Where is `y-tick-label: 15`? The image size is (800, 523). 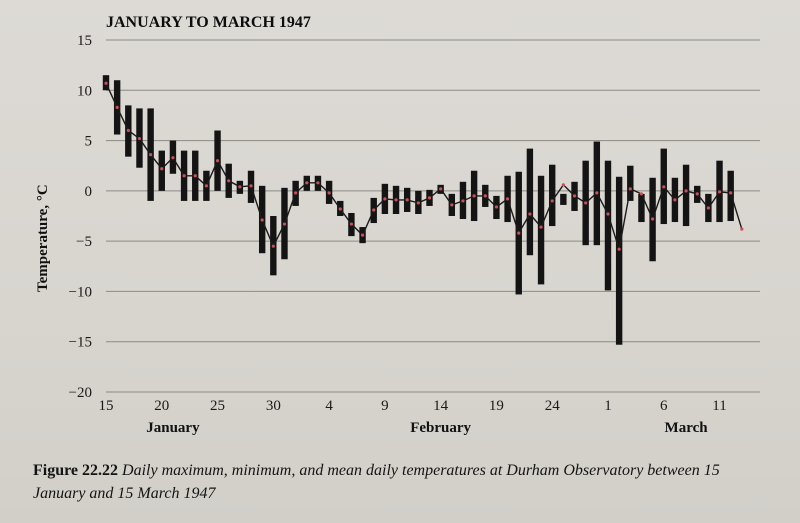 y-tick-label: 15 is located at coordinates (84, 41).